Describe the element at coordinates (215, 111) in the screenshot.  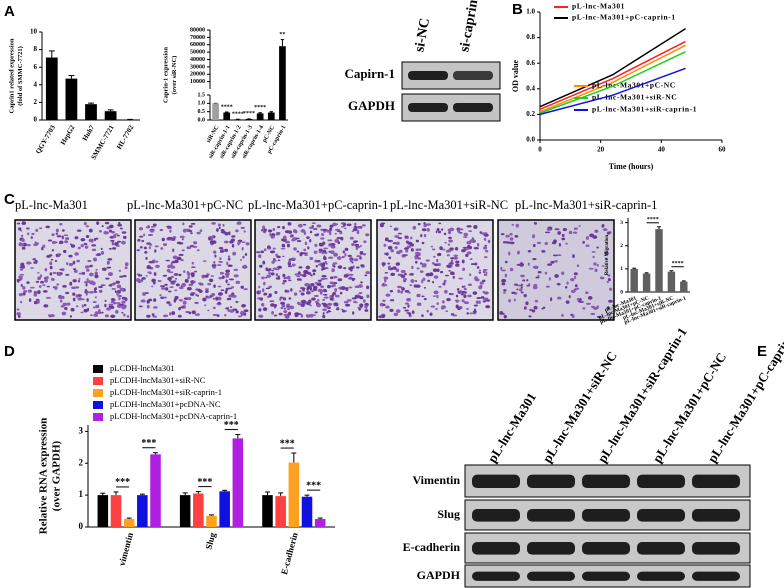
I see `bar` at that location.